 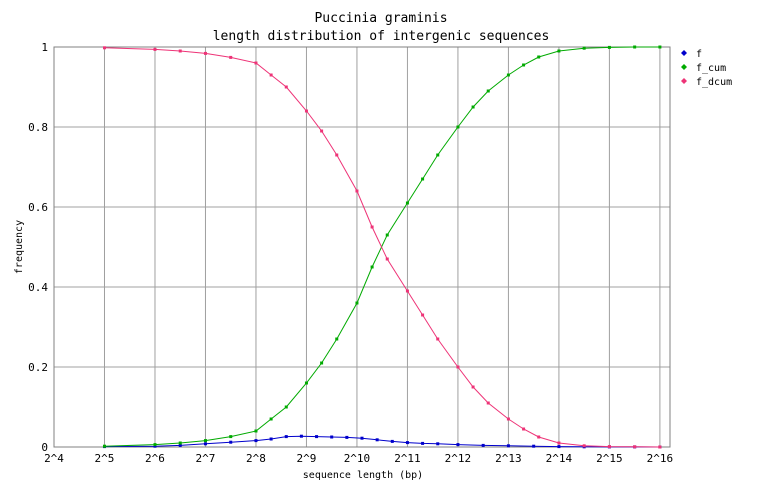 What do you see at coordinates (711, 68) in the screenshot?
I see `legend-label: f_cum` at bounding box center [711, 68].